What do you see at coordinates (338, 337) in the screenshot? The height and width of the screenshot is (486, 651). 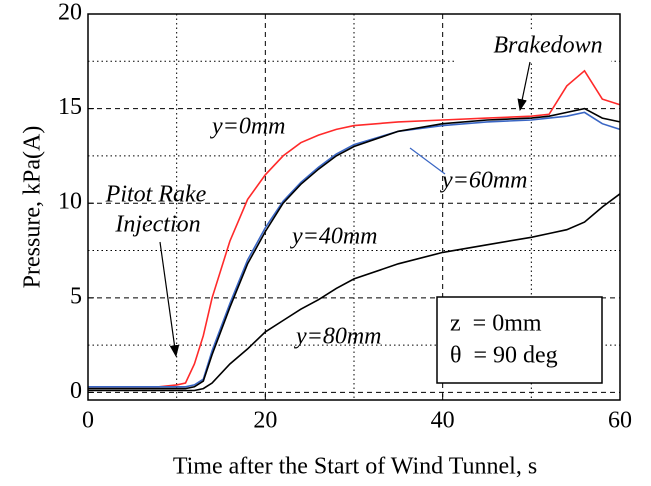 I see `series-label: y=80mm` at bounding box center [338, 337].